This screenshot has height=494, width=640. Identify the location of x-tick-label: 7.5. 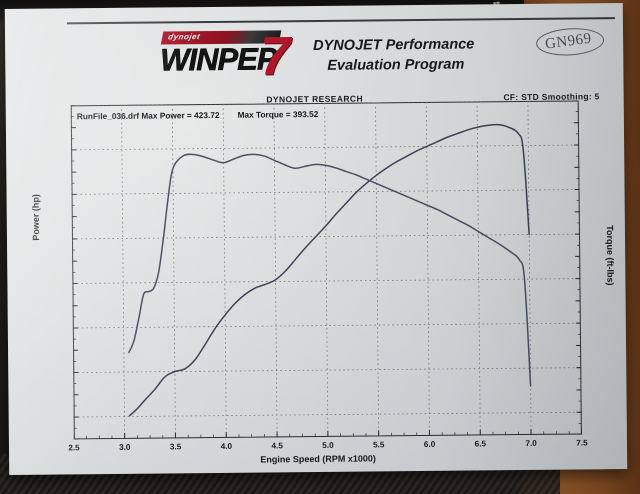
(582, 443).